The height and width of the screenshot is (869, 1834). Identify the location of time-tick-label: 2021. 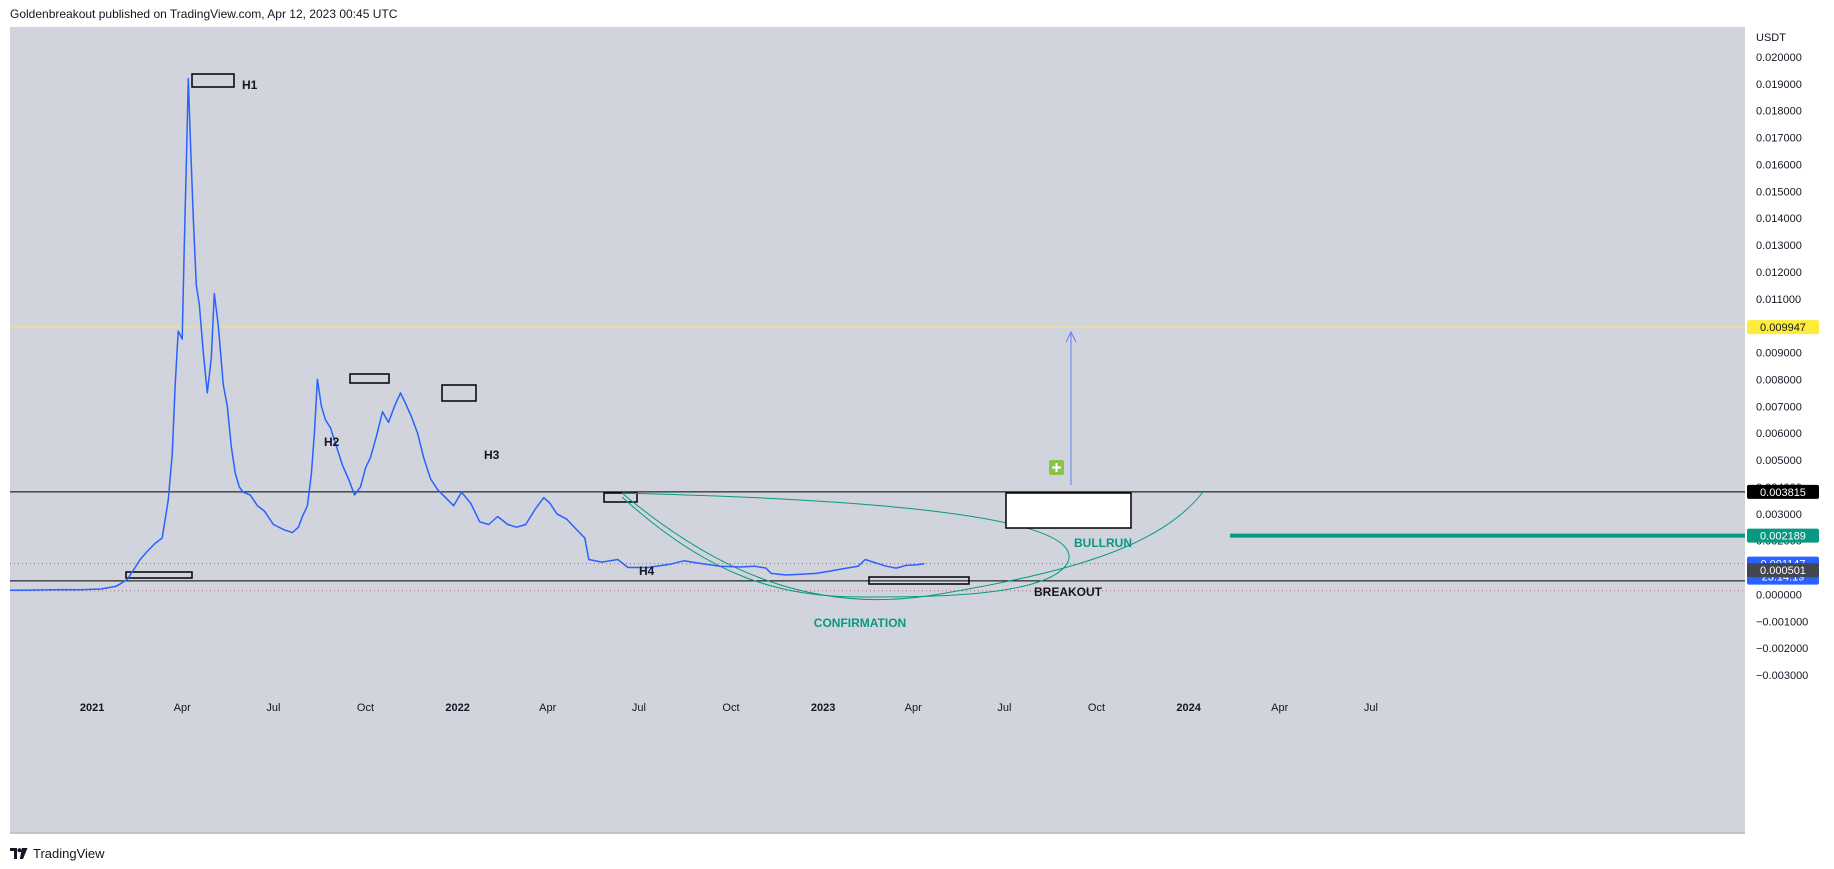
(92, 708).